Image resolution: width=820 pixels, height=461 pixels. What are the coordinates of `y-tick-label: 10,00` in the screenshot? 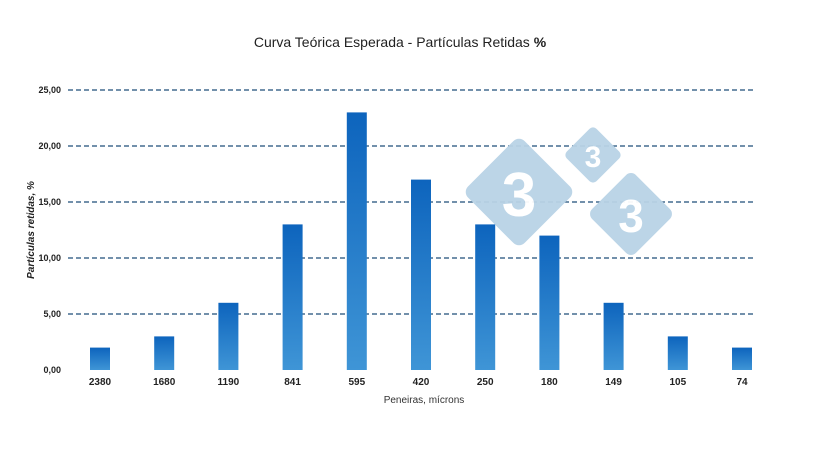 It's located at (49, 258).